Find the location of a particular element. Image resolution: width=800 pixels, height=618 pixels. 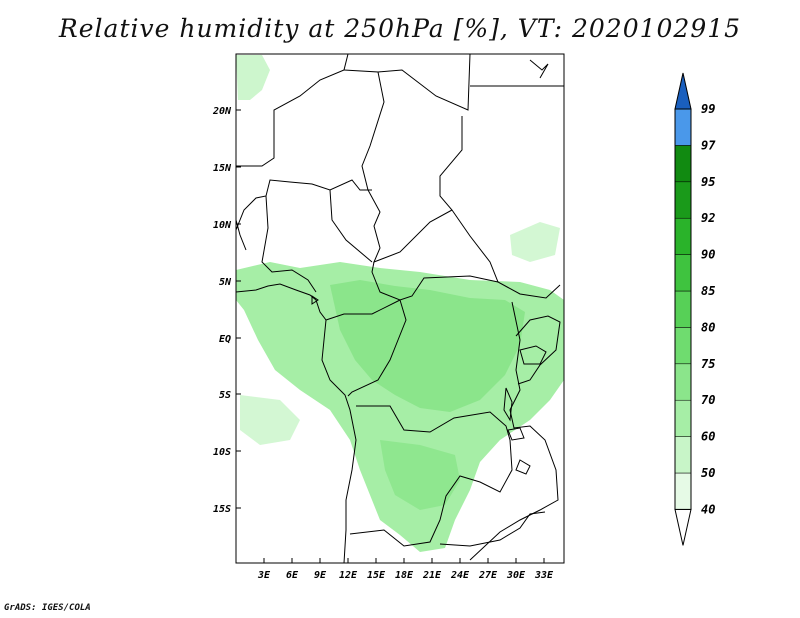

colorbar-label: 75 is located at coordinates (708, 364).